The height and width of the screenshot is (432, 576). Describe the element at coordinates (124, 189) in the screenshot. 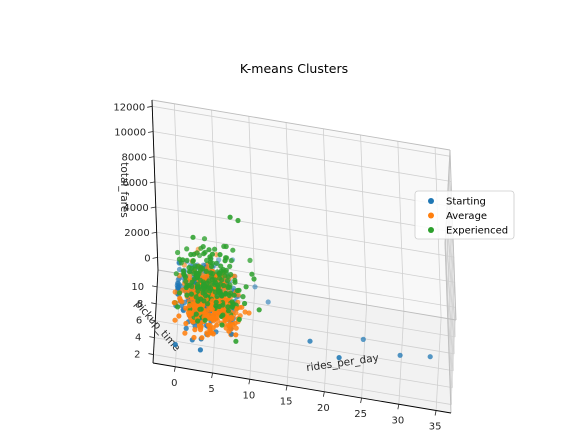

I see `z-axis-label: total_fares` at that location.